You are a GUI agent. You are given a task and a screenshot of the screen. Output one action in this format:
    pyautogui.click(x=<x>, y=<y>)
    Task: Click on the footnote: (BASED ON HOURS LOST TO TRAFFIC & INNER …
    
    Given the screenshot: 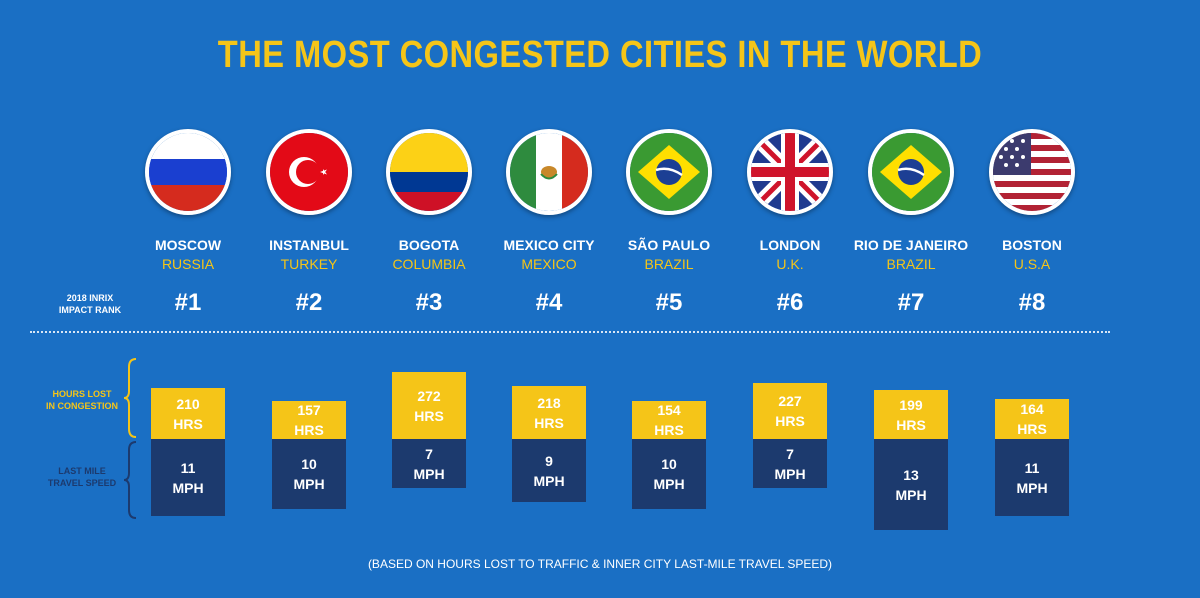 What is the action you would take?
    pyautogui.click(x=600, y=564)
    